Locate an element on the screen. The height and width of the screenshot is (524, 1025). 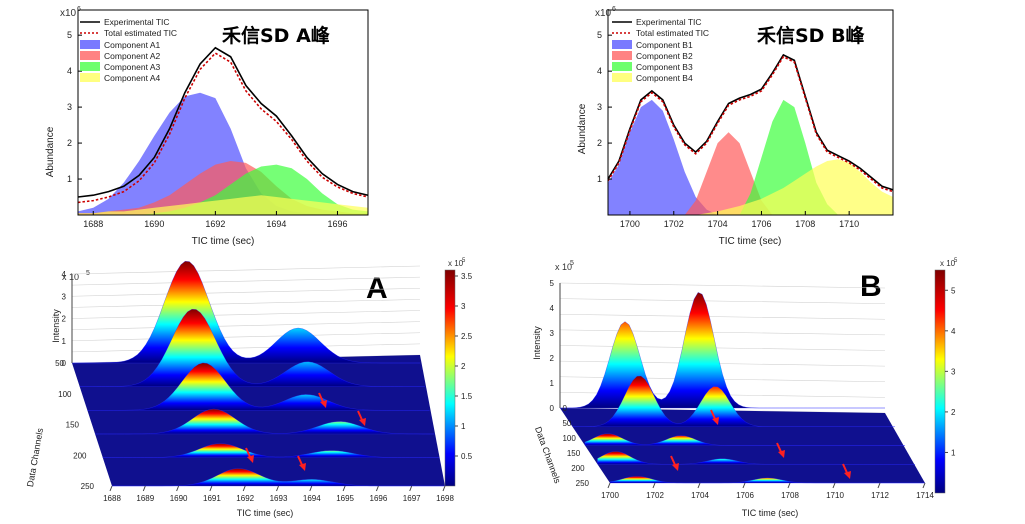
legend-label: Total estimated TIC is located at coordinates (140, 33).